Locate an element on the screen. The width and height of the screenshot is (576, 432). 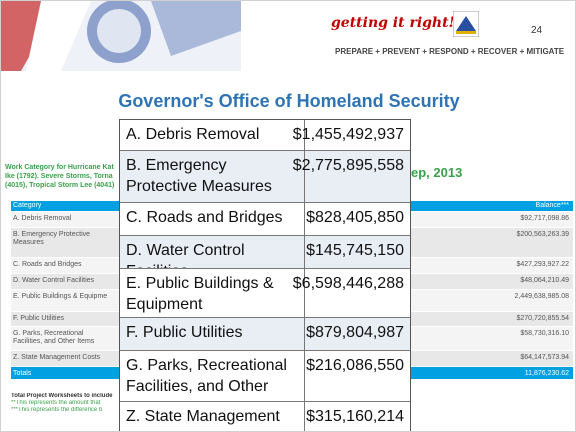
amount-cell: $828,405,850 is located at coordinates (355, 217).